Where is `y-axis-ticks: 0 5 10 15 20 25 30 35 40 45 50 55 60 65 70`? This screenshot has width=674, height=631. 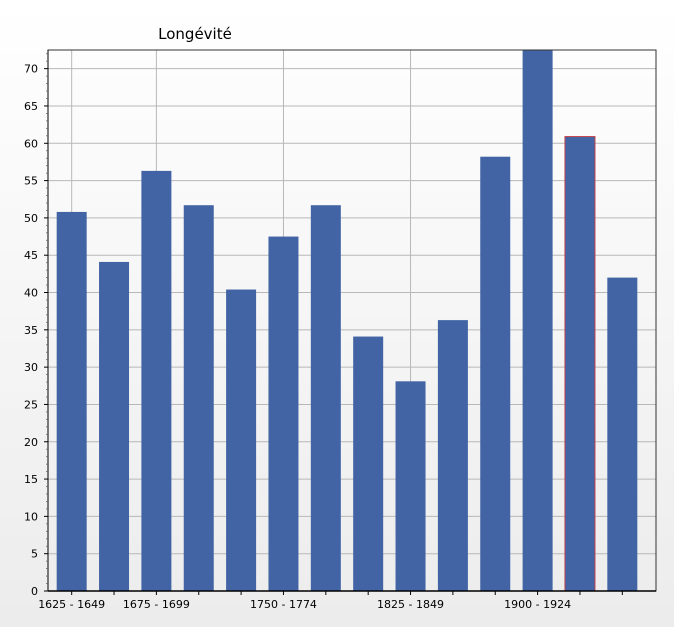
y-axis-ticks: 0 5 10 15 20 25 30 35 40 45 50 55 60 65 70 is located at coordinates (36, 325).